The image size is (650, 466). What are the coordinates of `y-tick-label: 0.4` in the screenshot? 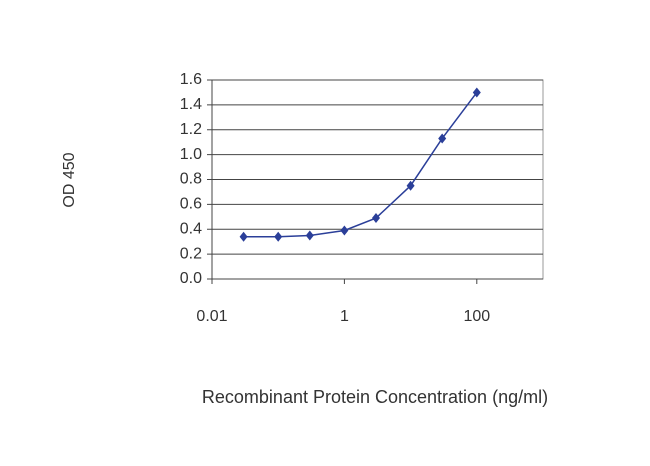 It's located at (191, 228).